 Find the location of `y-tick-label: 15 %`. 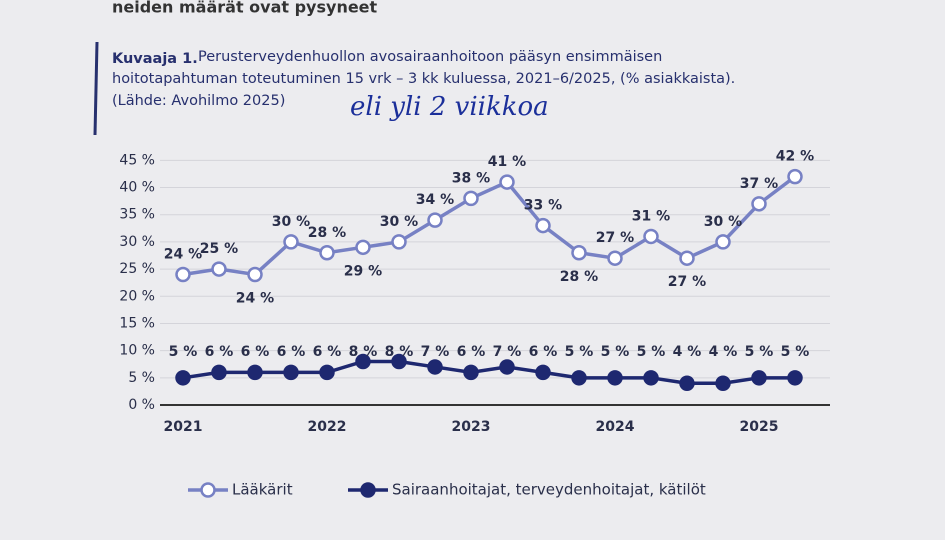

y-tick-label: 15 % is located at coordinates (137, 323).